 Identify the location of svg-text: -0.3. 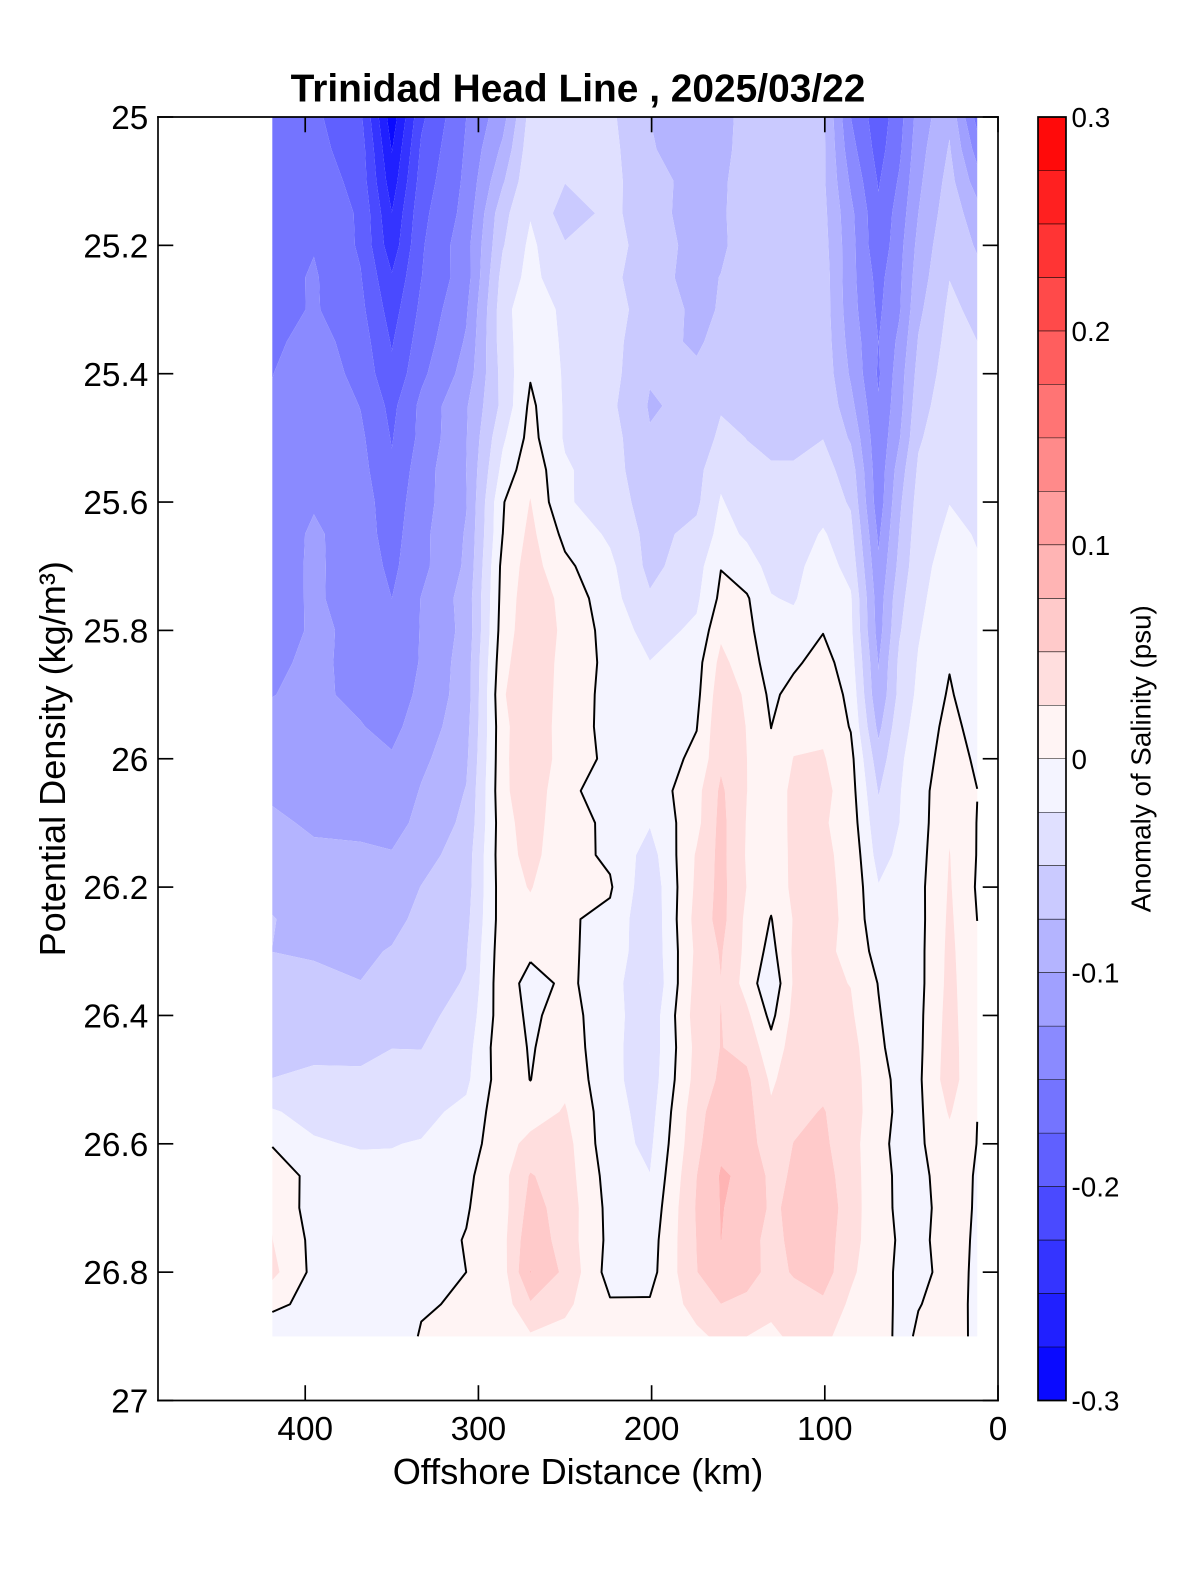
(1096, 1401).